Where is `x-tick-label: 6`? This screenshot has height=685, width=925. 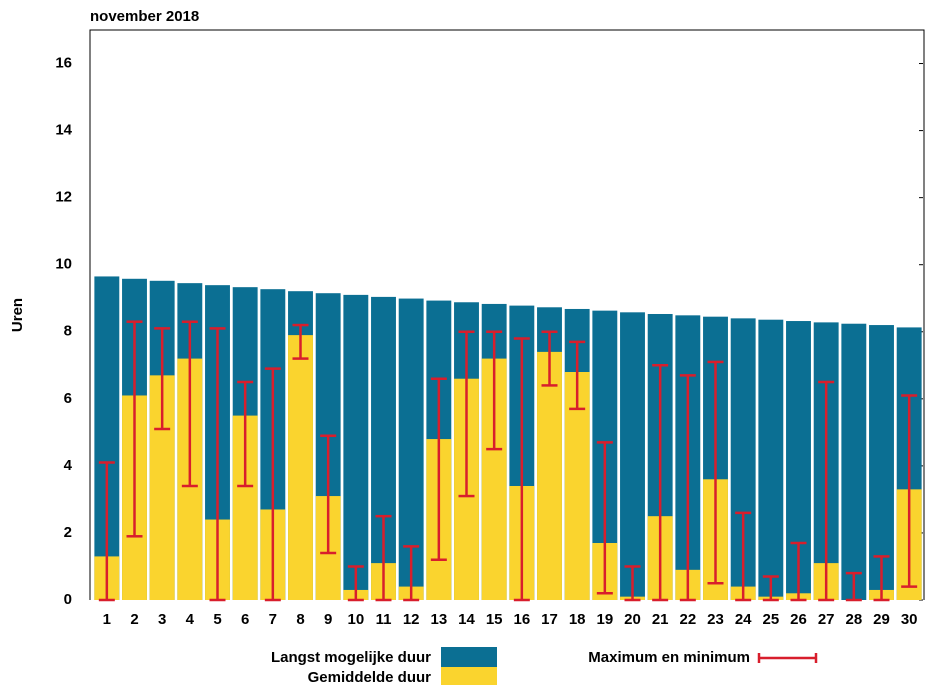
x-tick-label: 6 is located at coordinates (245, 619).